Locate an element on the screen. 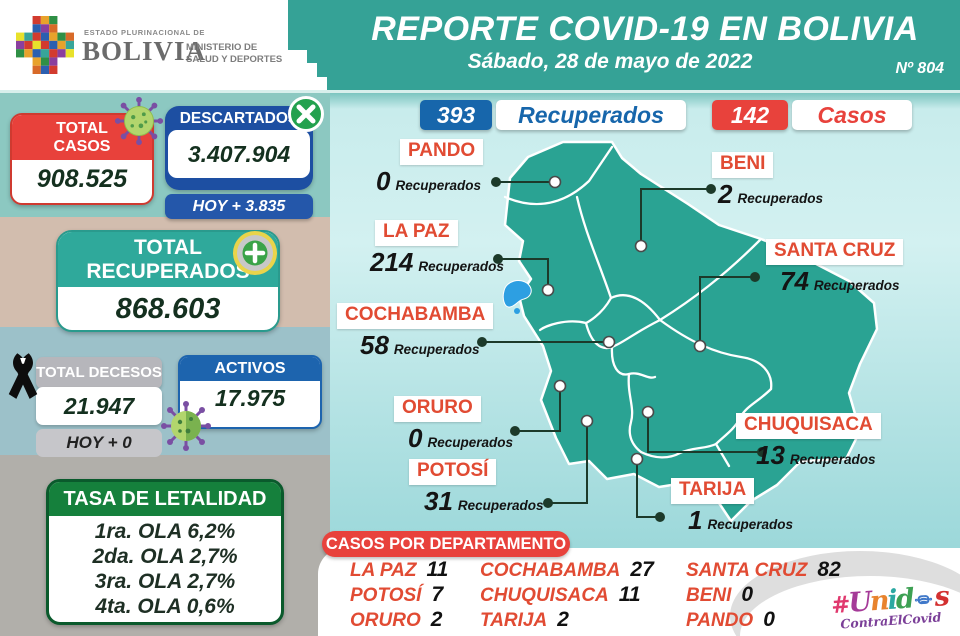 The width and height of the screenshot is (960, 636). dept-label-beni: BENI 2 Recuperados is located at coordinates (767, 181).